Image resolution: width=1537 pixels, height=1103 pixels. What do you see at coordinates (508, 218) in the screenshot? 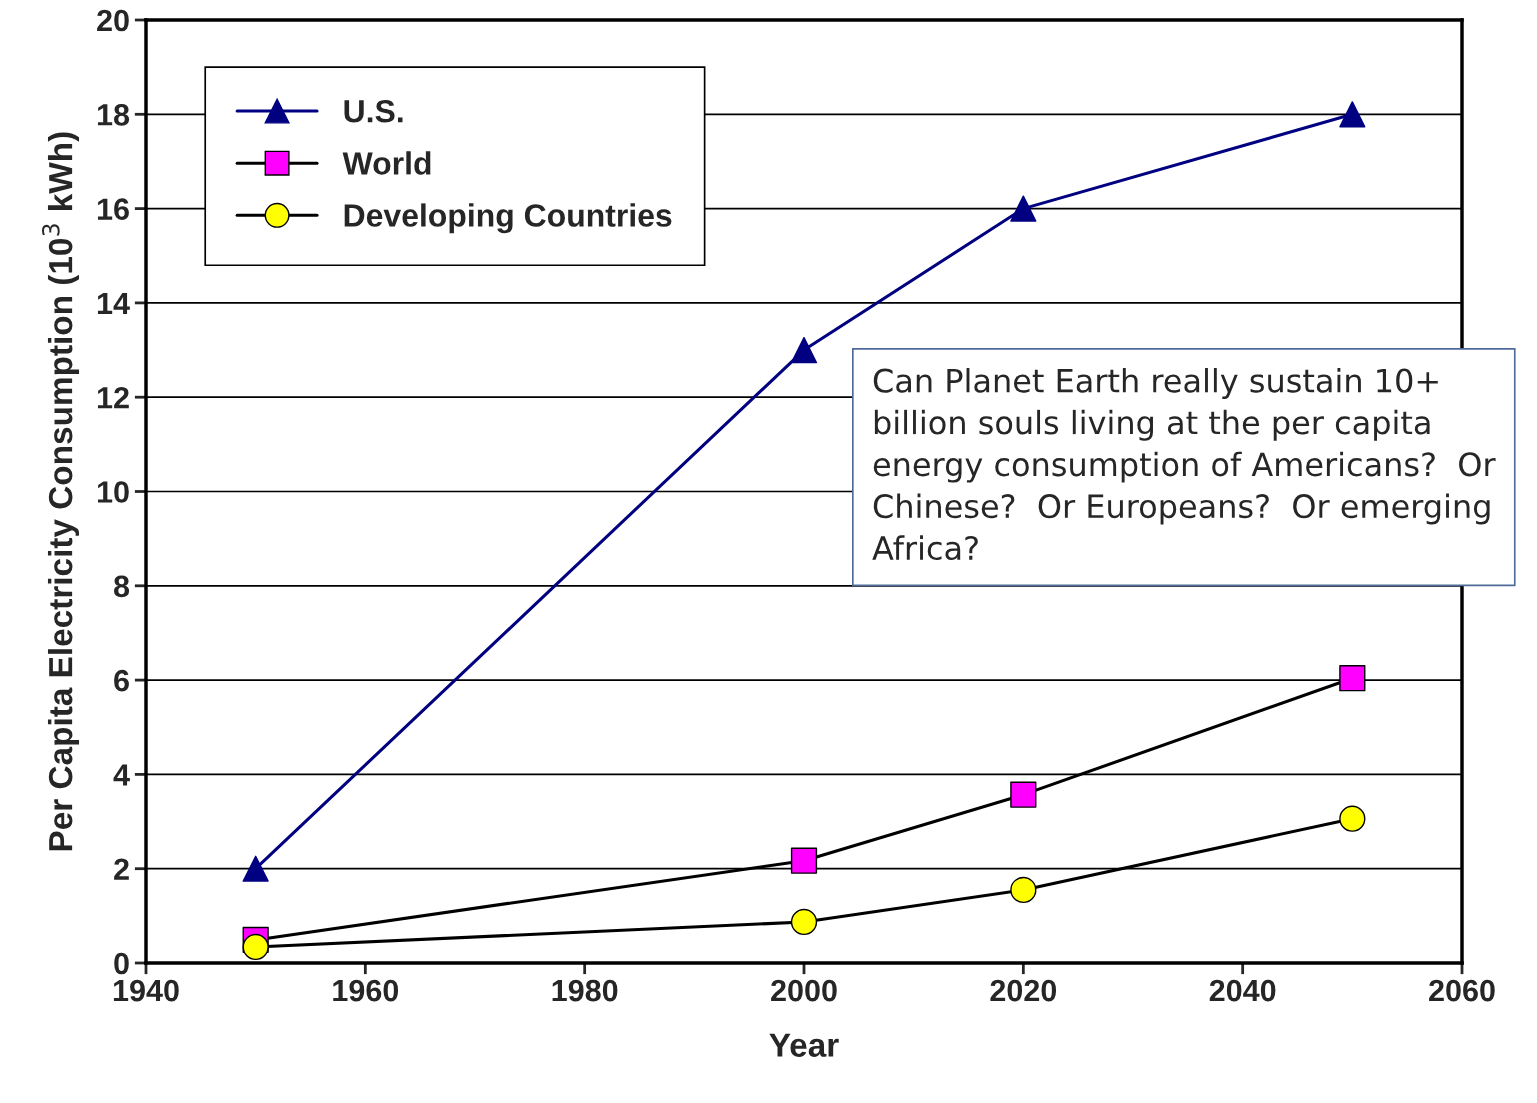
I see `legend-label: Developing Countries` at bounding box center [508, 218].